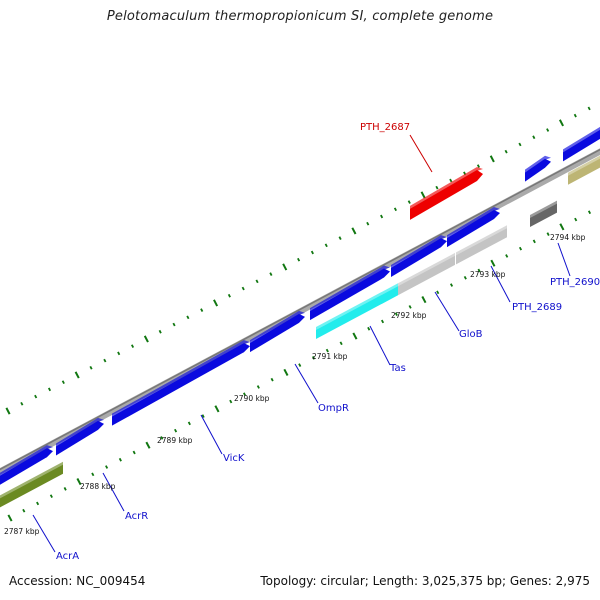  I want to click on gene-acrr, so click(80, 438).